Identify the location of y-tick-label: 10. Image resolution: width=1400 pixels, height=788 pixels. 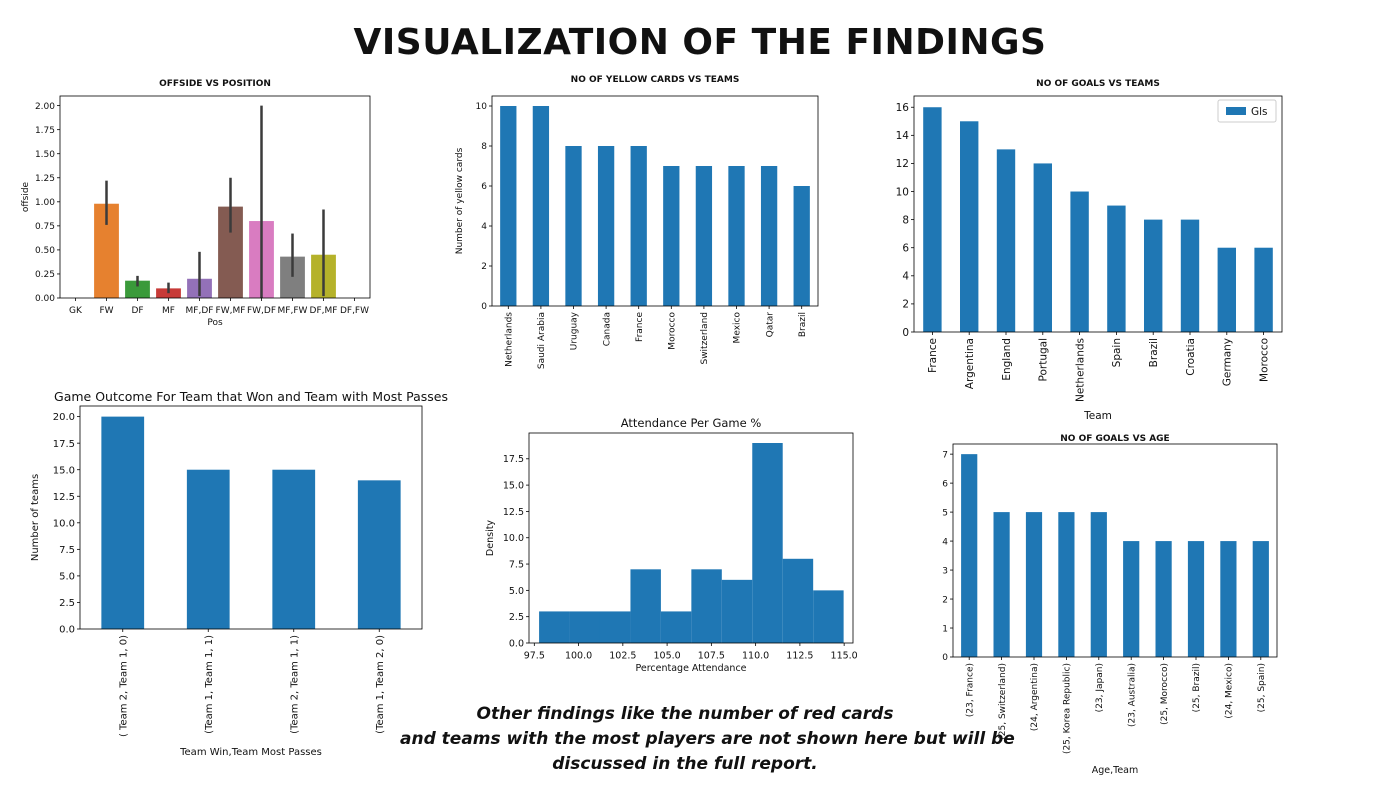
(902, 192).